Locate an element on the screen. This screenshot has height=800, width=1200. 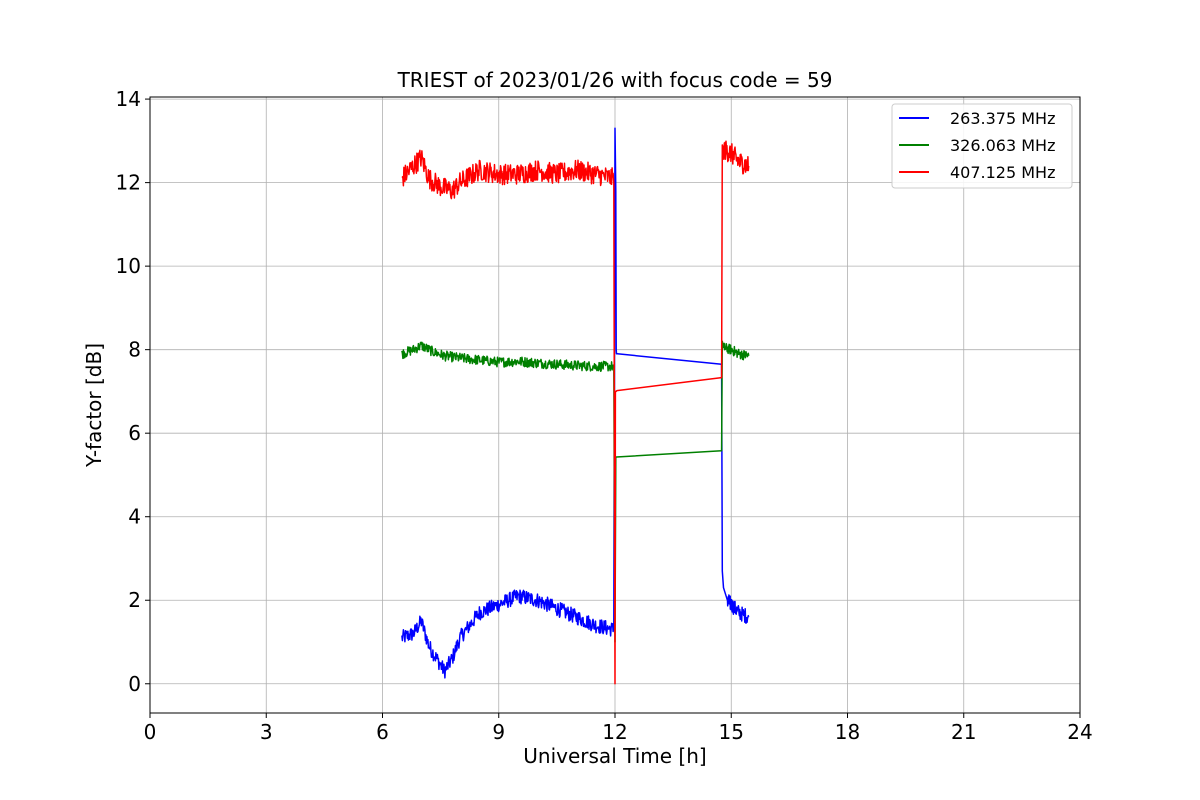
x-tick-label: 12 is located at coordinates (614, 732).